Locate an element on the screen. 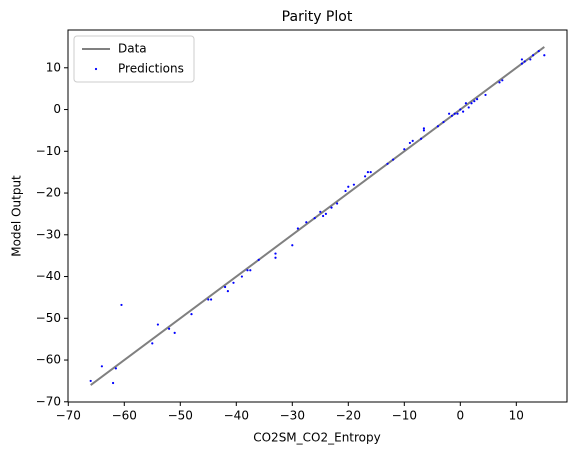 The width and height of the screenshot is (574, 455). x-tick-label: −30 is located at coordinates (292, 416).